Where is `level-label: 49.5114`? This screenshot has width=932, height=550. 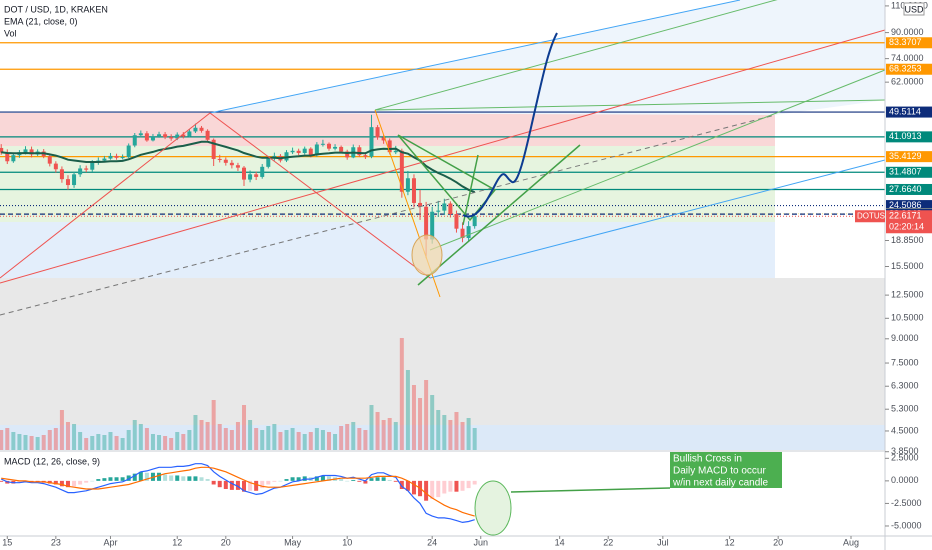
level-label: 49.5114 is located at coordinates (905, 111).